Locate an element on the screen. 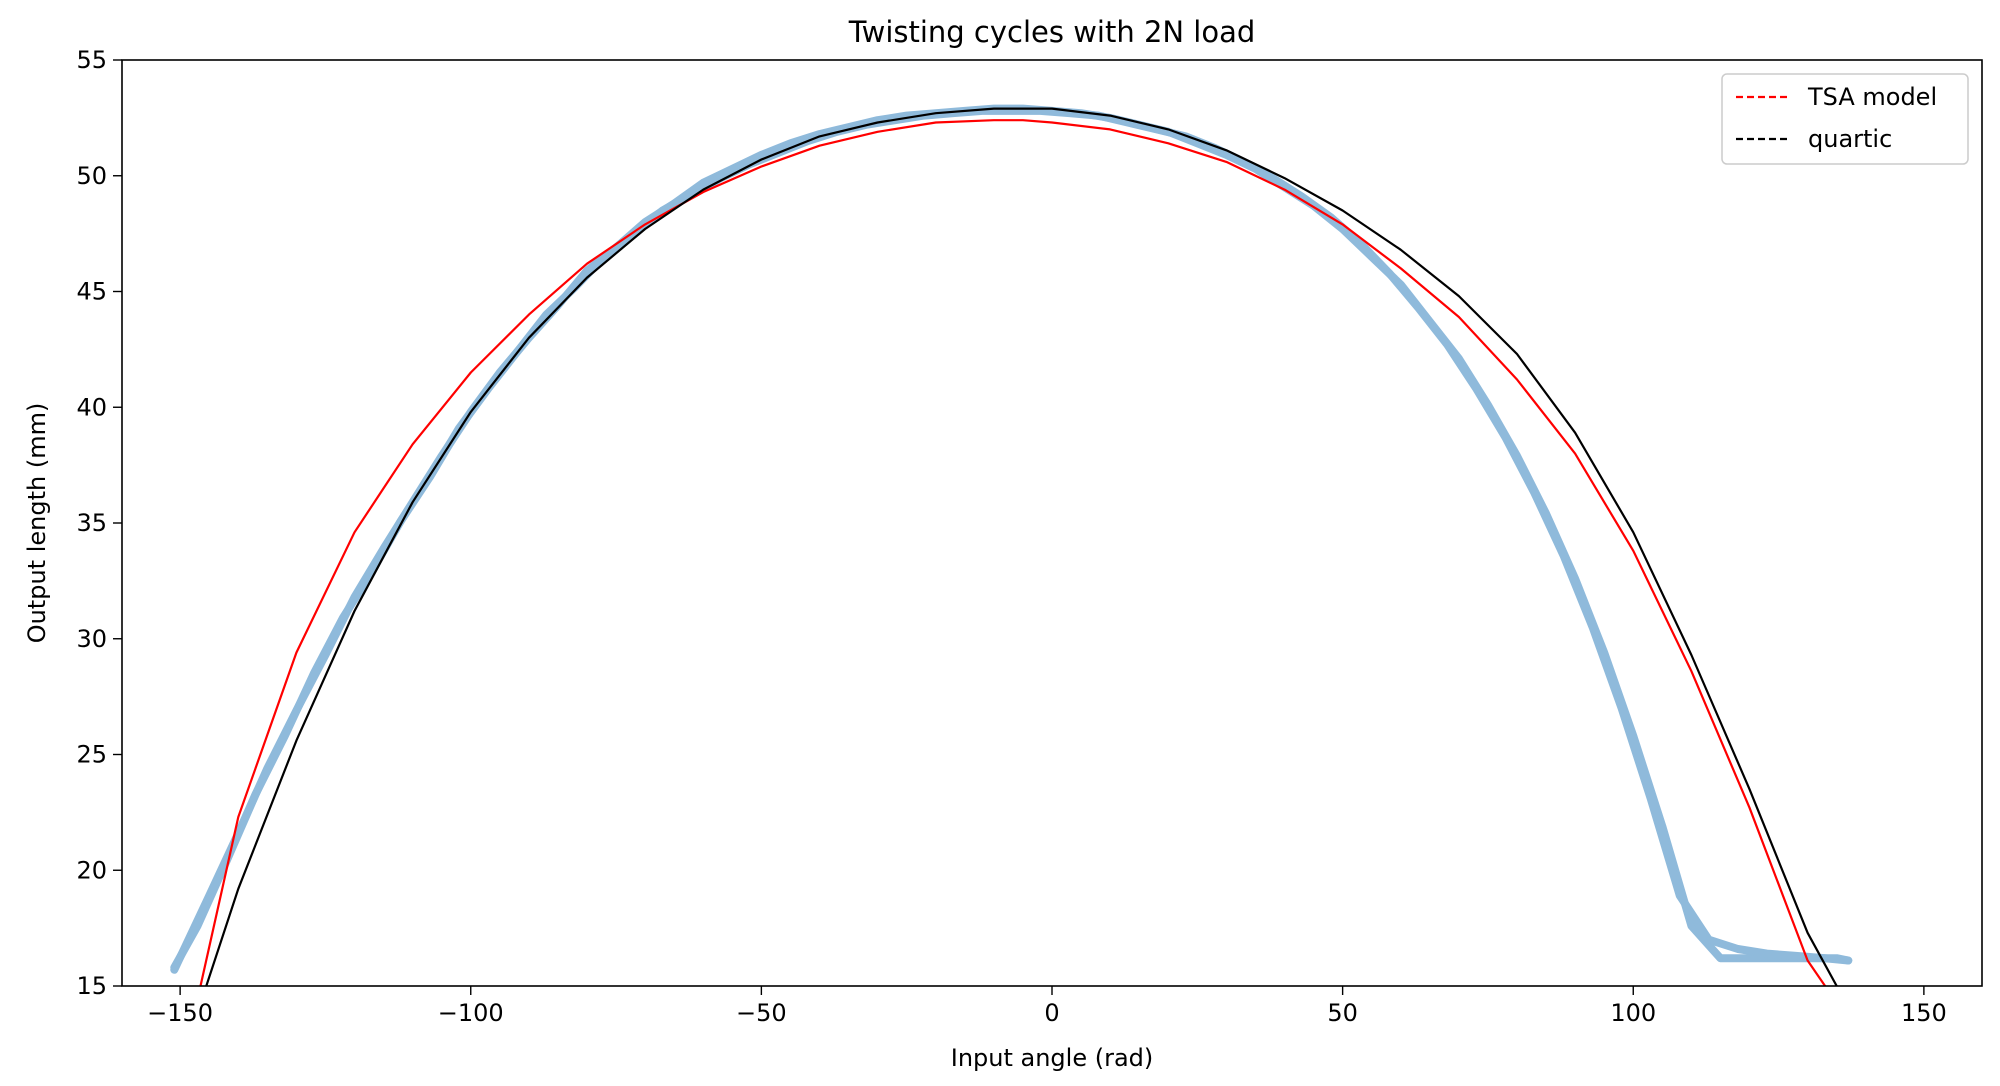 The image size is (2000, 1086). y-axis: 15 20 25 30 35 40 45 50 55 is located at coordinates (99, 523).